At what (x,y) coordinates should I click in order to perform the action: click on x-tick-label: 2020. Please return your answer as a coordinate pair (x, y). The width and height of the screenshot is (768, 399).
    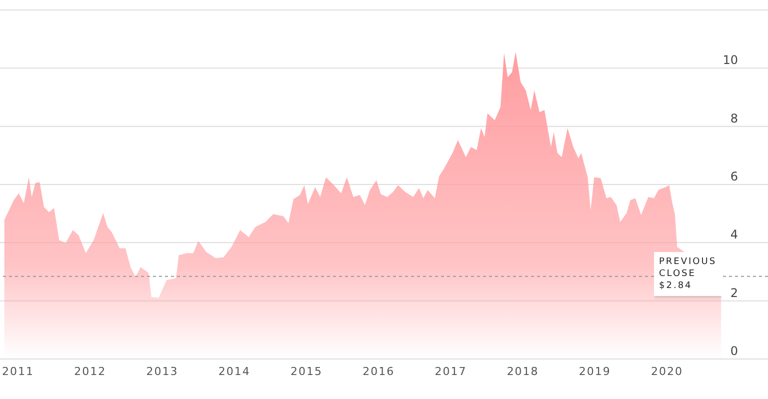
    Looking at the image, I should click on (667, 371).